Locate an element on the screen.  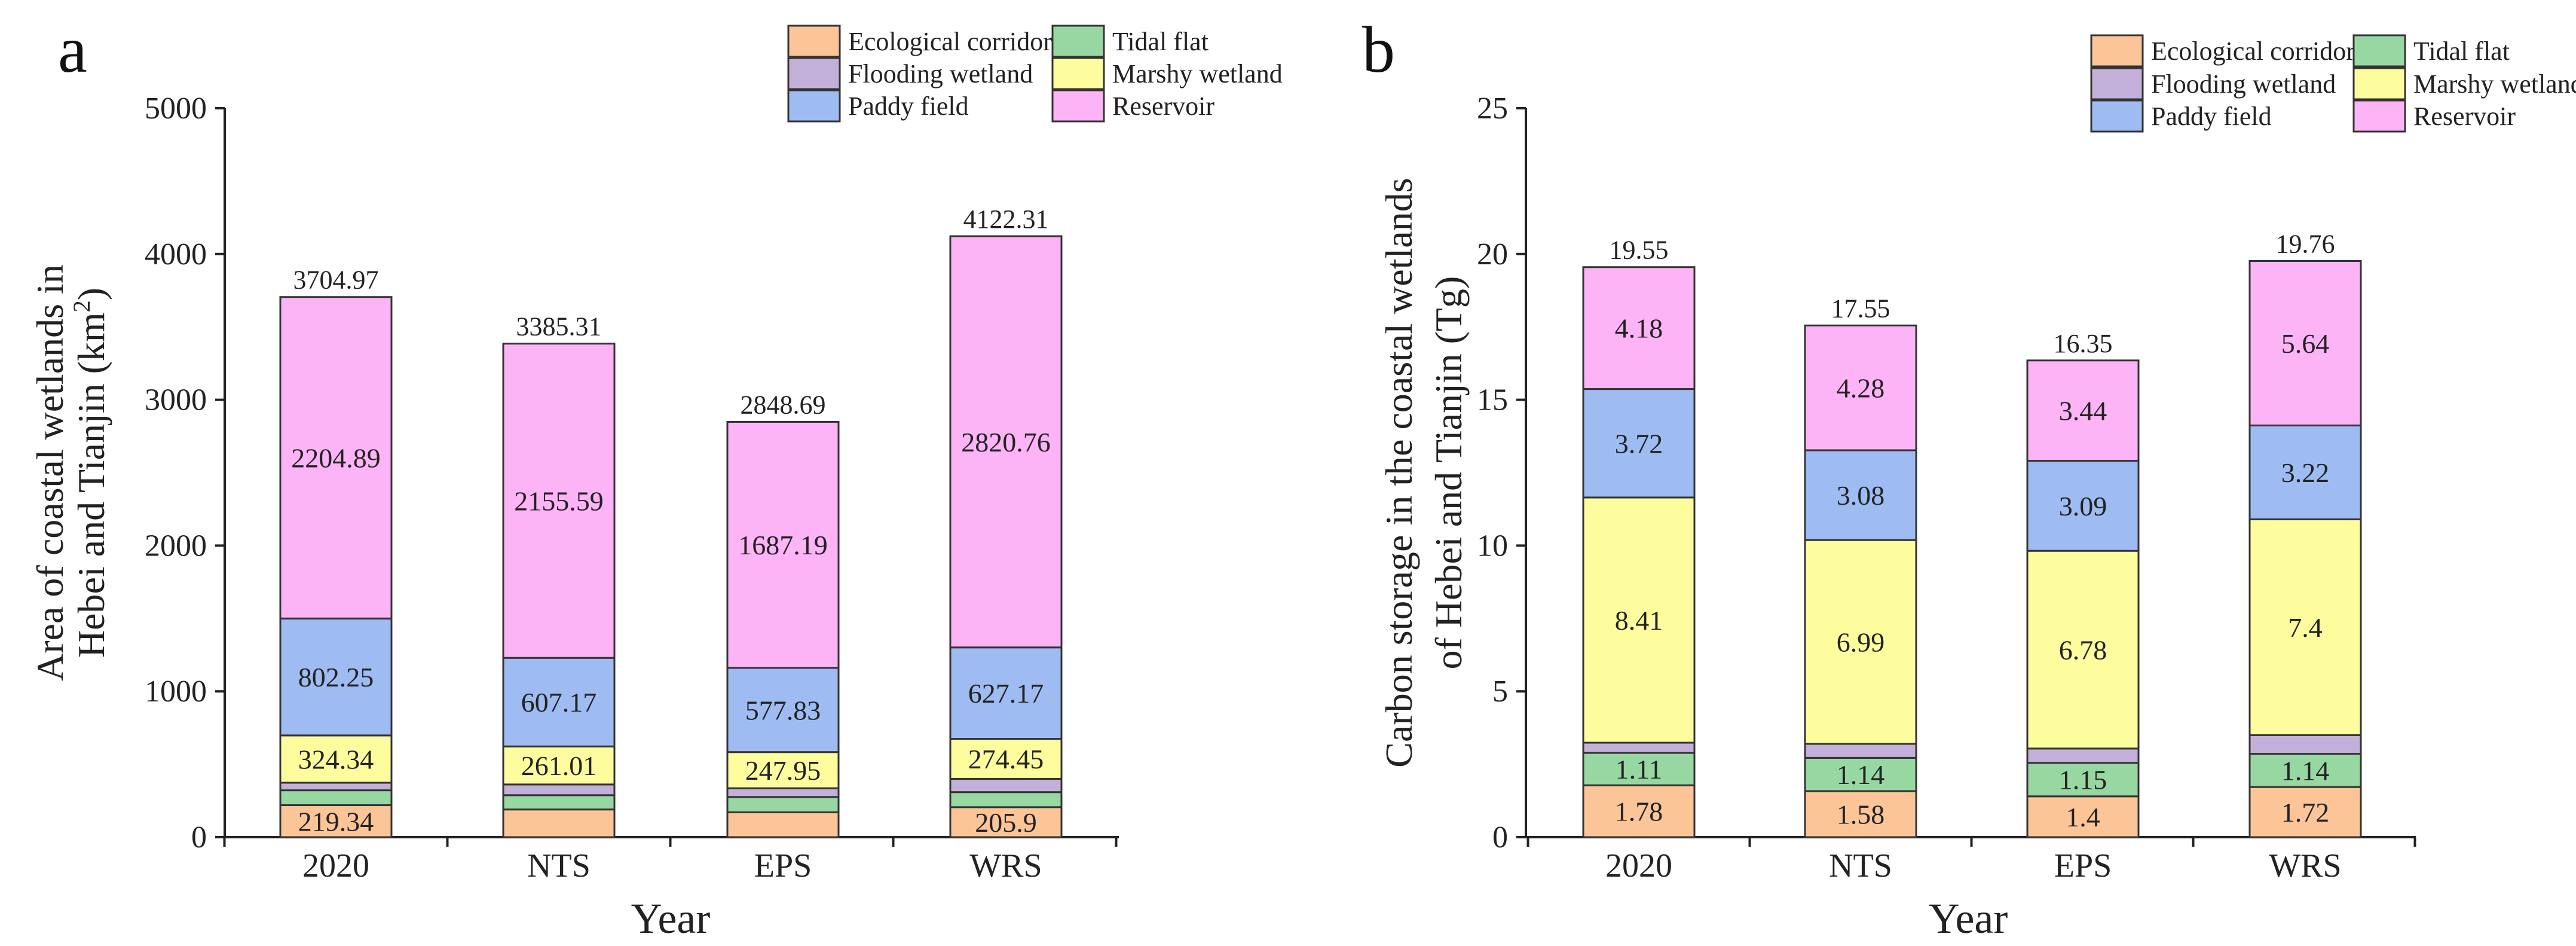
data-label: 1.14 is located at coordinates (1861, 775).